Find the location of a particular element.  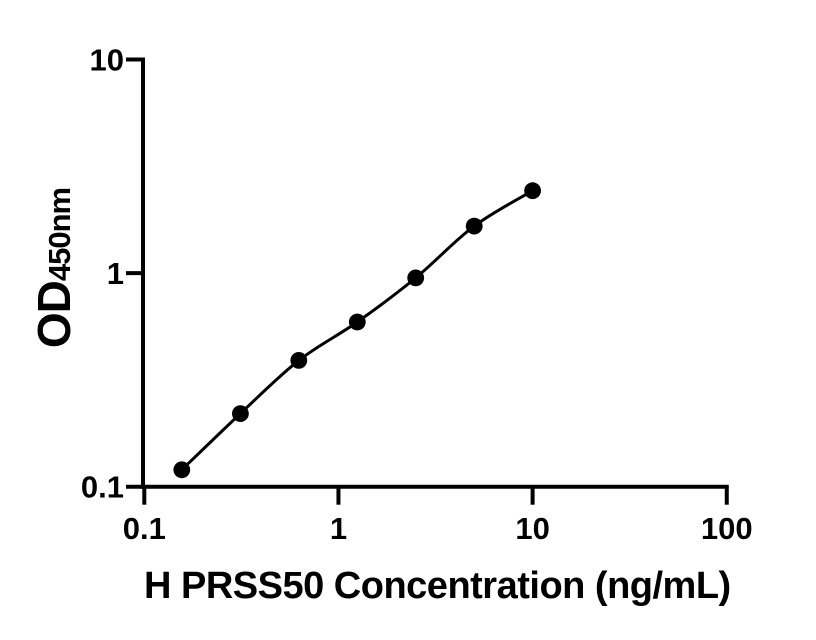

x-tick-label: 0.1 is located at coordinates (144, 528).